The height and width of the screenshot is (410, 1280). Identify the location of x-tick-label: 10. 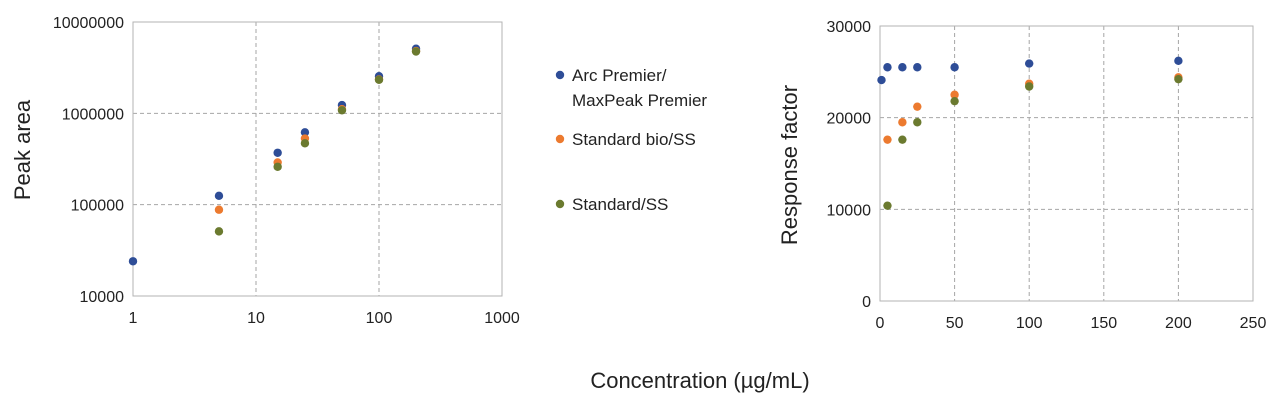
(256, 318).